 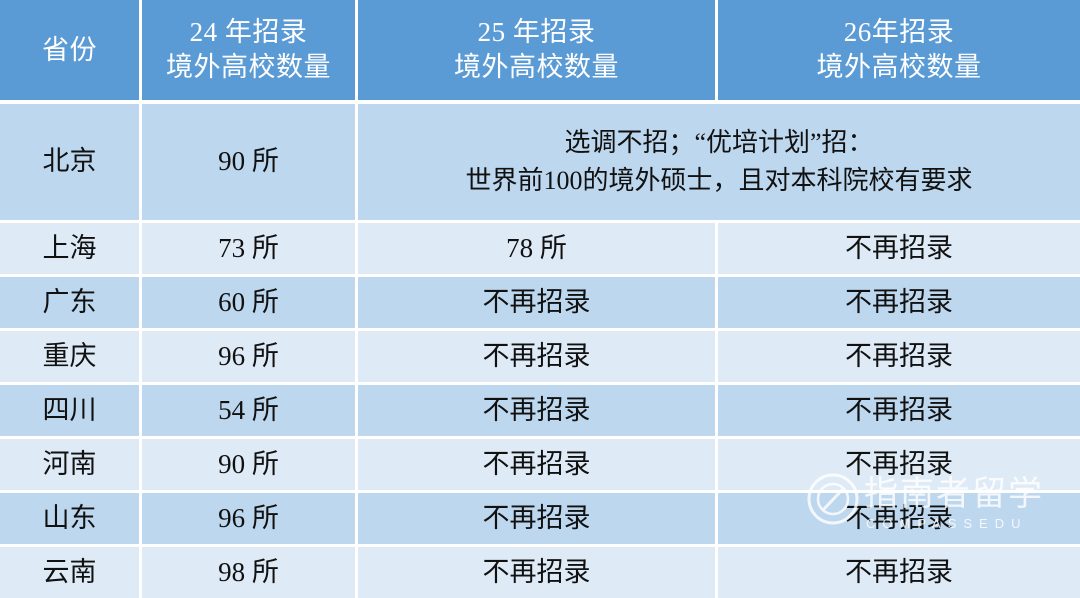 What do you see at coordinates (250, 412) in the screenshot?
I see `cell-year-24: 54 所` at bounding box center [250, 412].